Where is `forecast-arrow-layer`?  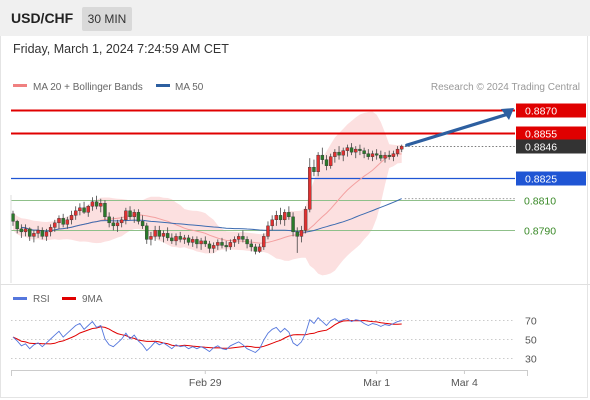 forecast-arrow-layer is located at coordinates (459, 127).